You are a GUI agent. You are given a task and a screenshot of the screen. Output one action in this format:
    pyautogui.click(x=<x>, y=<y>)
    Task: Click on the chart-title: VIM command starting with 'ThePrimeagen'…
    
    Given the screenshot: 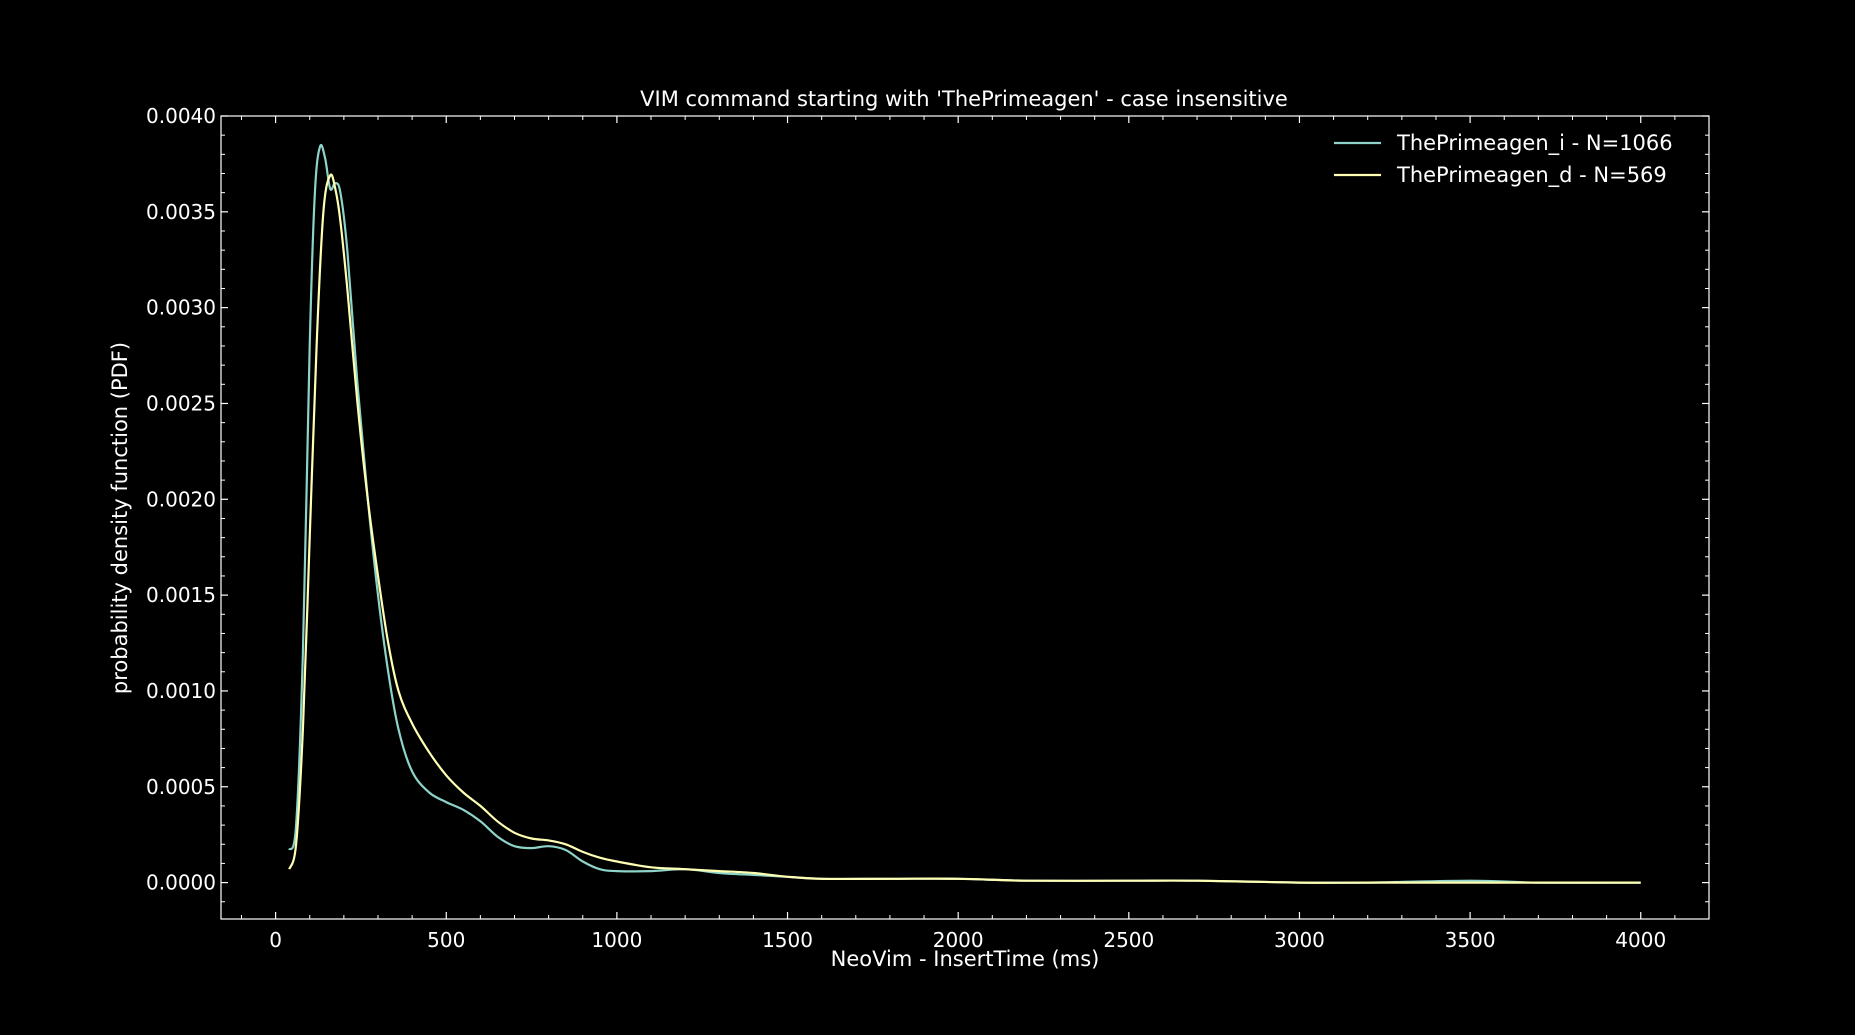 What is the action you would take?
    pyautogui.click(x=964, y=99)
    